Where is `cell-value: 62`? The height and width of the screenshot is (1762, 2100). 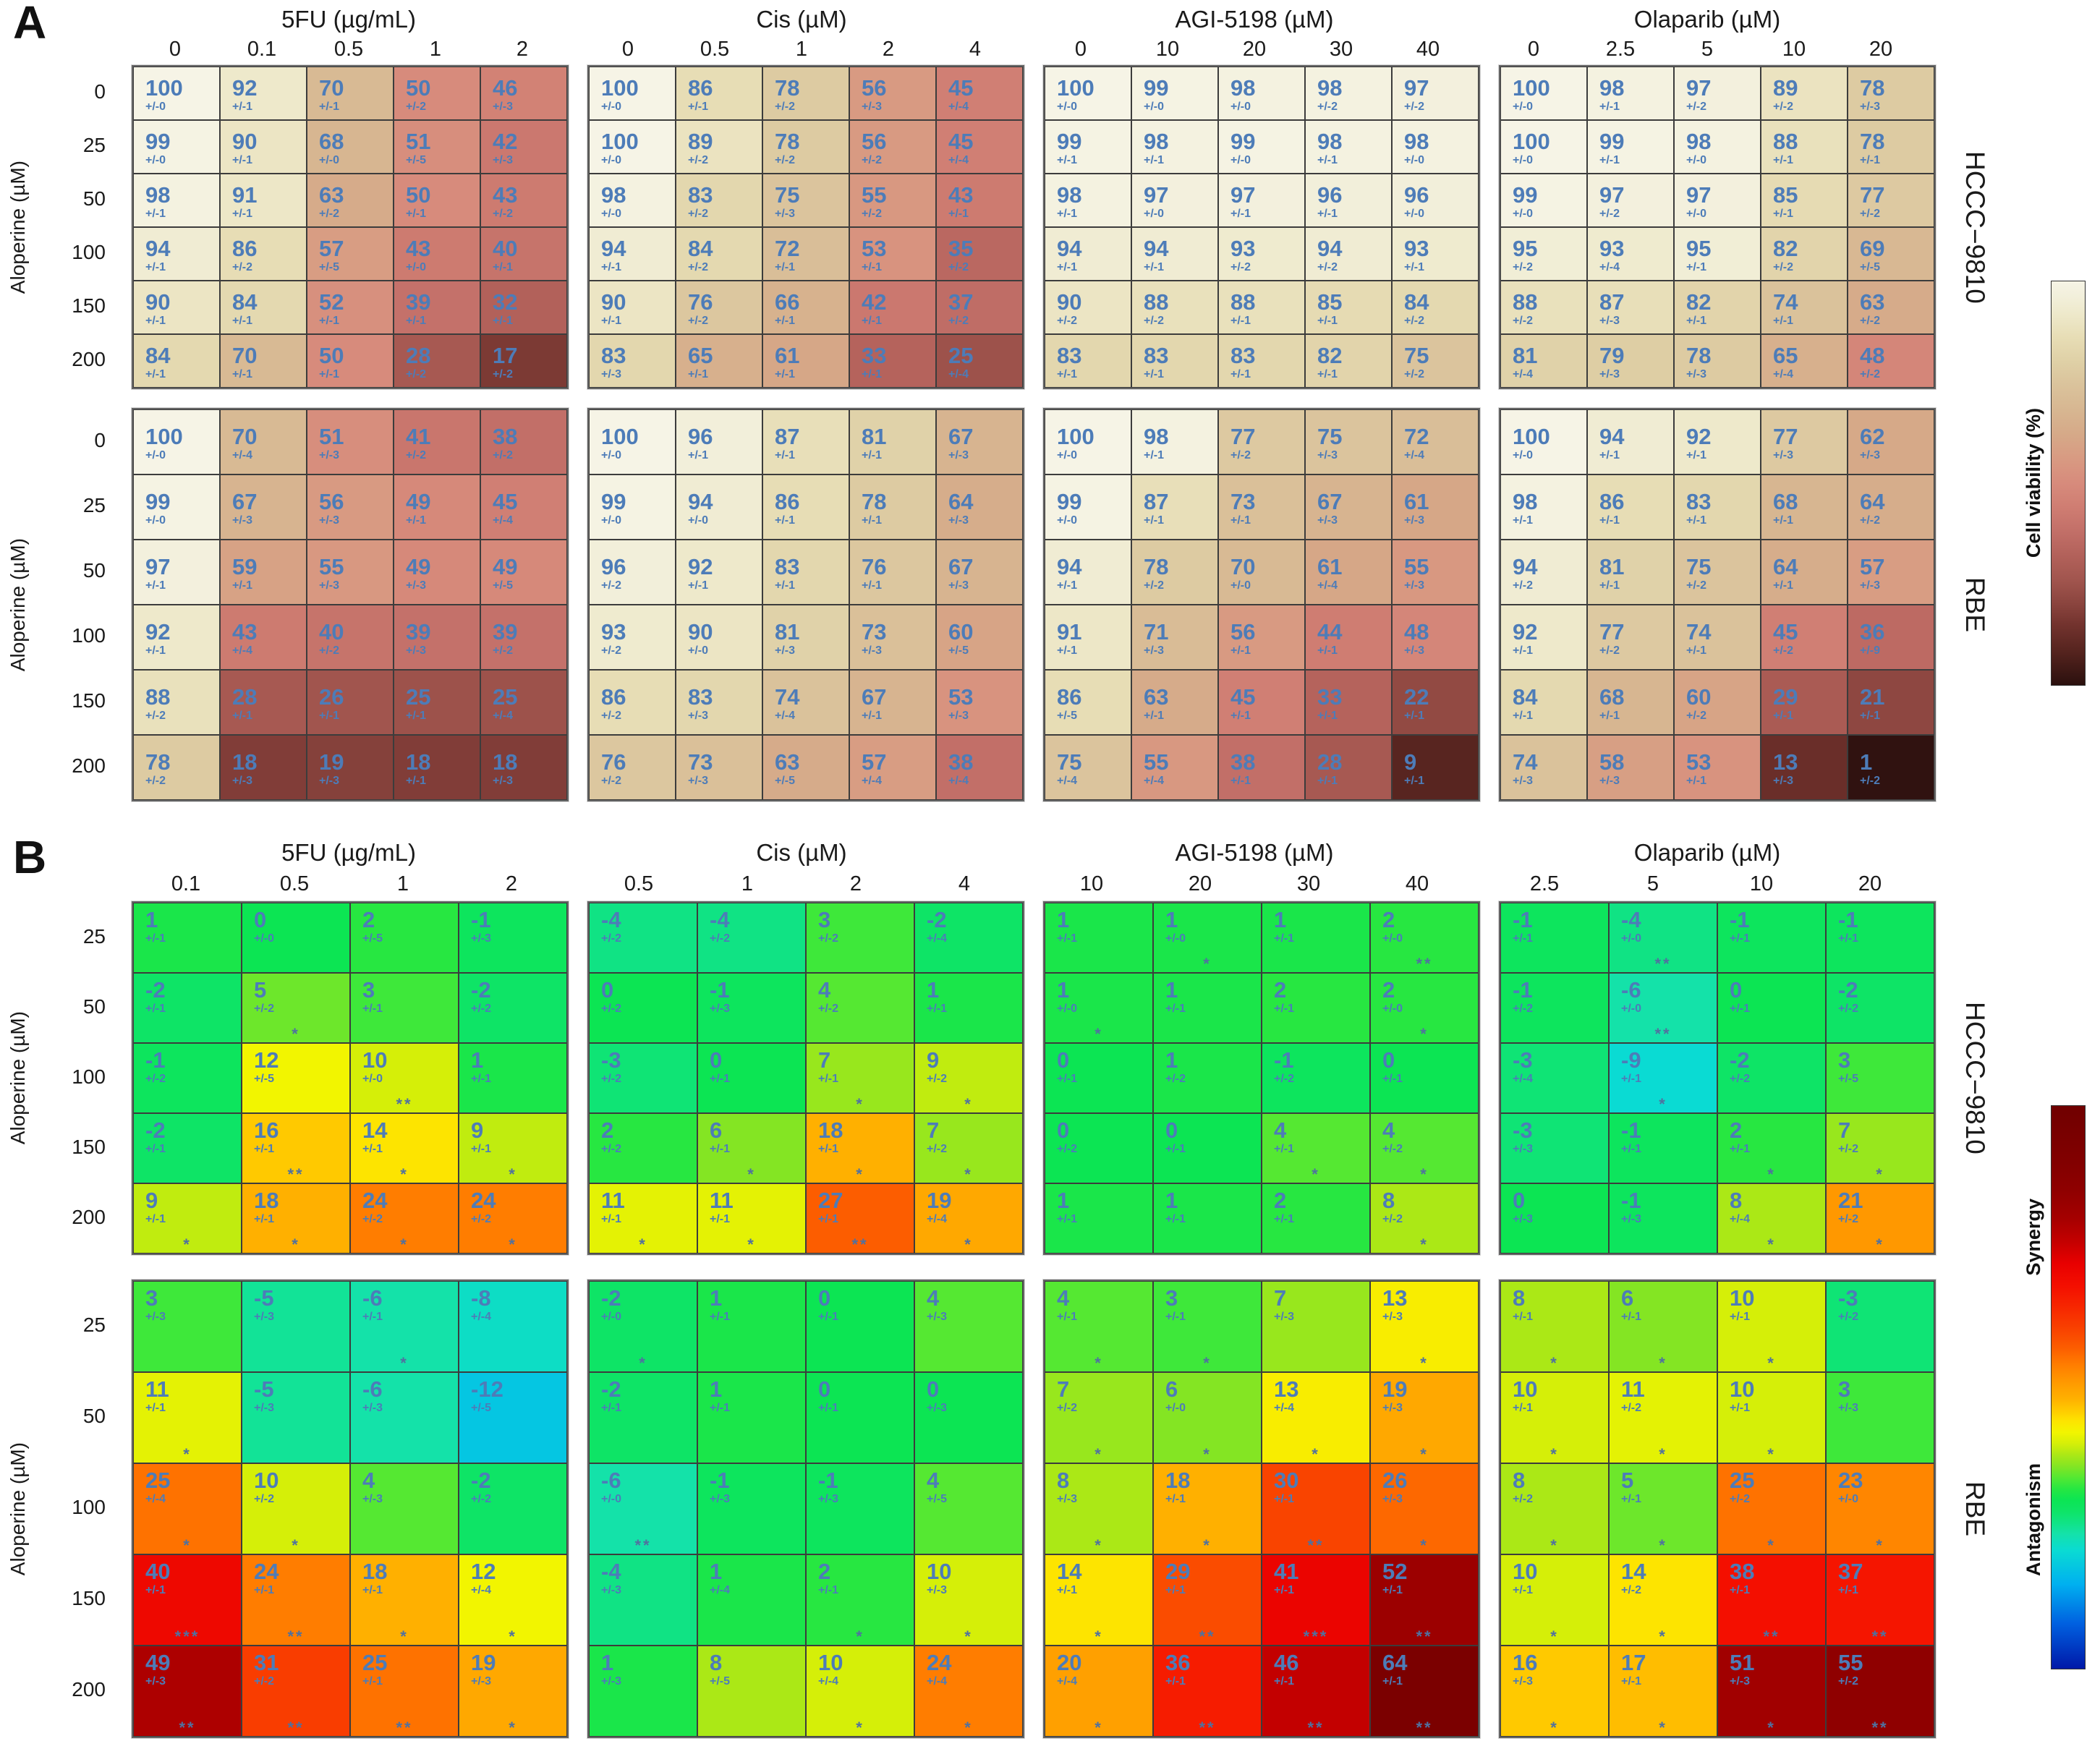
cell-value: 62 is located at coordinates (1873, 437).